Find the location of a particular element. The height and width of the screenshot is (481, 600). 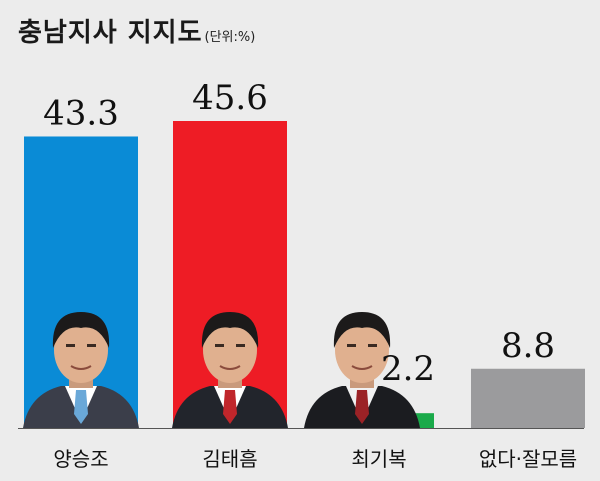

category-label-1: 양승조 is located at coordinates (80, 459).